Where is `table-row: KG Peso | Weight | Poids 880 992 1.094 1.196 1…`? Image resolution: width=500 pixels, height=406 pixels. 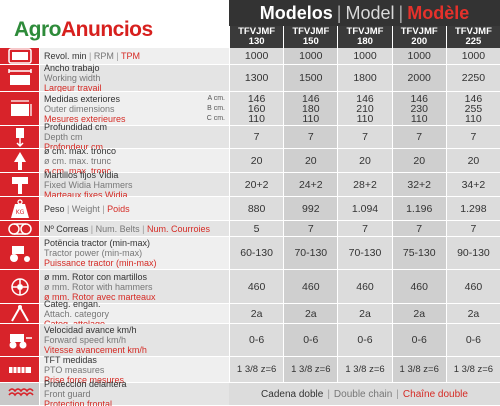 table-row: KG Peso | Weight | Poids 880 992 1.094 1.196 1… is located at coordinates (250, 209).